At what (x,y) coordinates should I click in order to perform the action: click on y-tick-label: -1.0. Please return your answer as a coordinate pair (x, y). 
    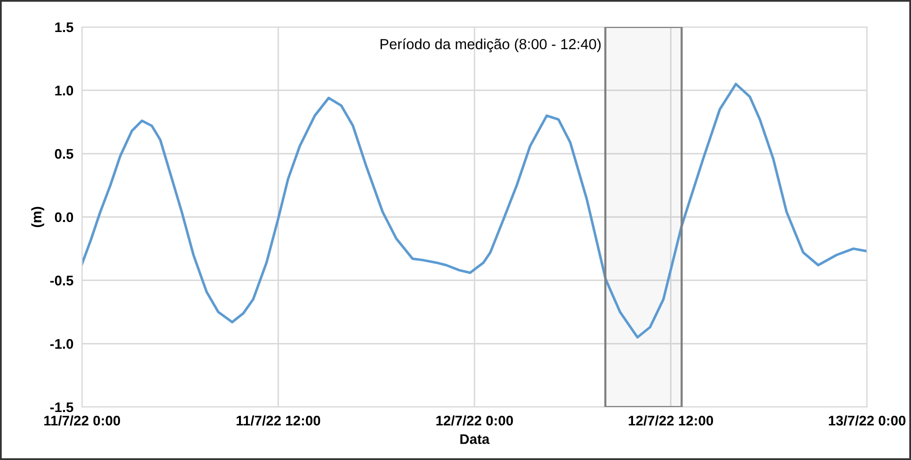
    Looking at the image, I should click on (62, 344).